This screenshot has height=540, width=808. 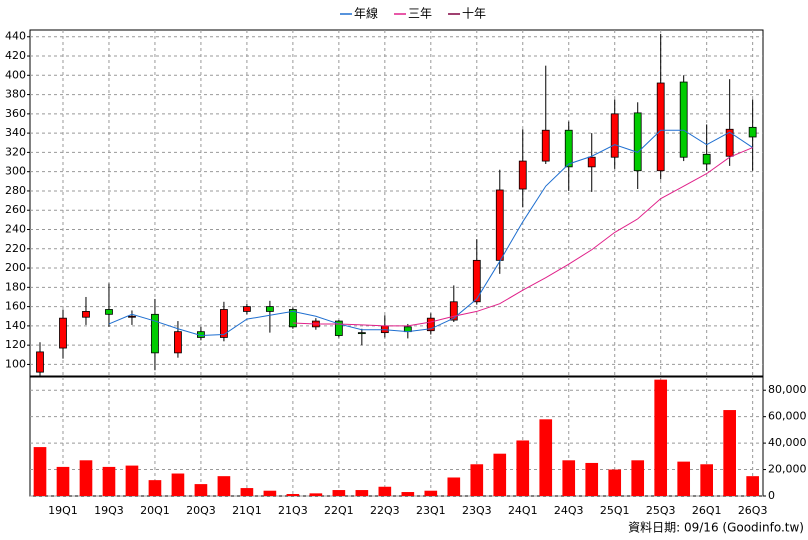 What do you see at coordinates (15, 267) in the screenshot?
I see `y-tick-label: 200` at bounding box center [15, 267].